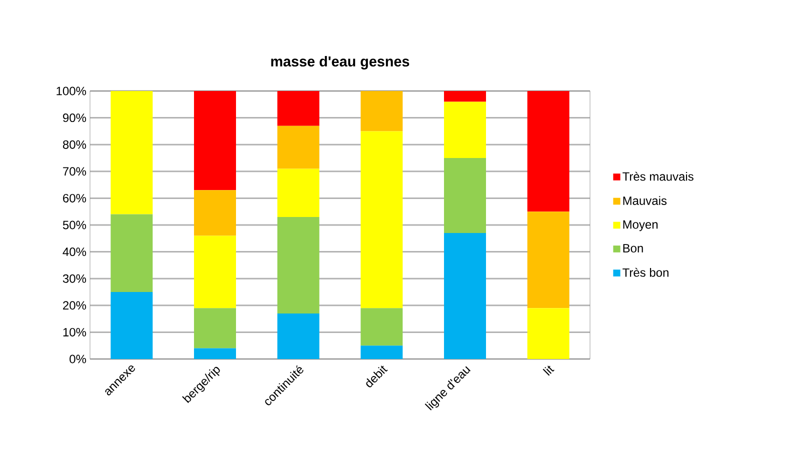 The height and width of the screenshot is (459, 787). Describe the element at coordinates (74, 198) in the screenshot. I see `y-tick-label: 60%` at that location.